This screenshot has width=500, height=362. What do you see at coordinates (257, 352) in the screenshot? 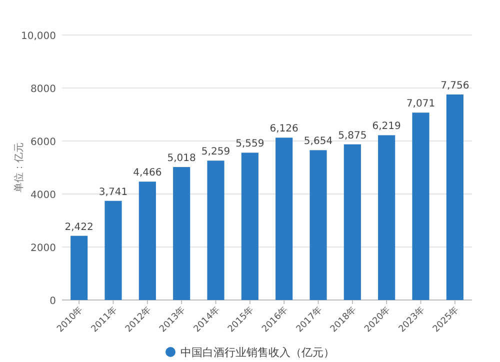
I see `legend-label: 中国白酒行业销售收入（亿元）` at bounding box center [257, 352].